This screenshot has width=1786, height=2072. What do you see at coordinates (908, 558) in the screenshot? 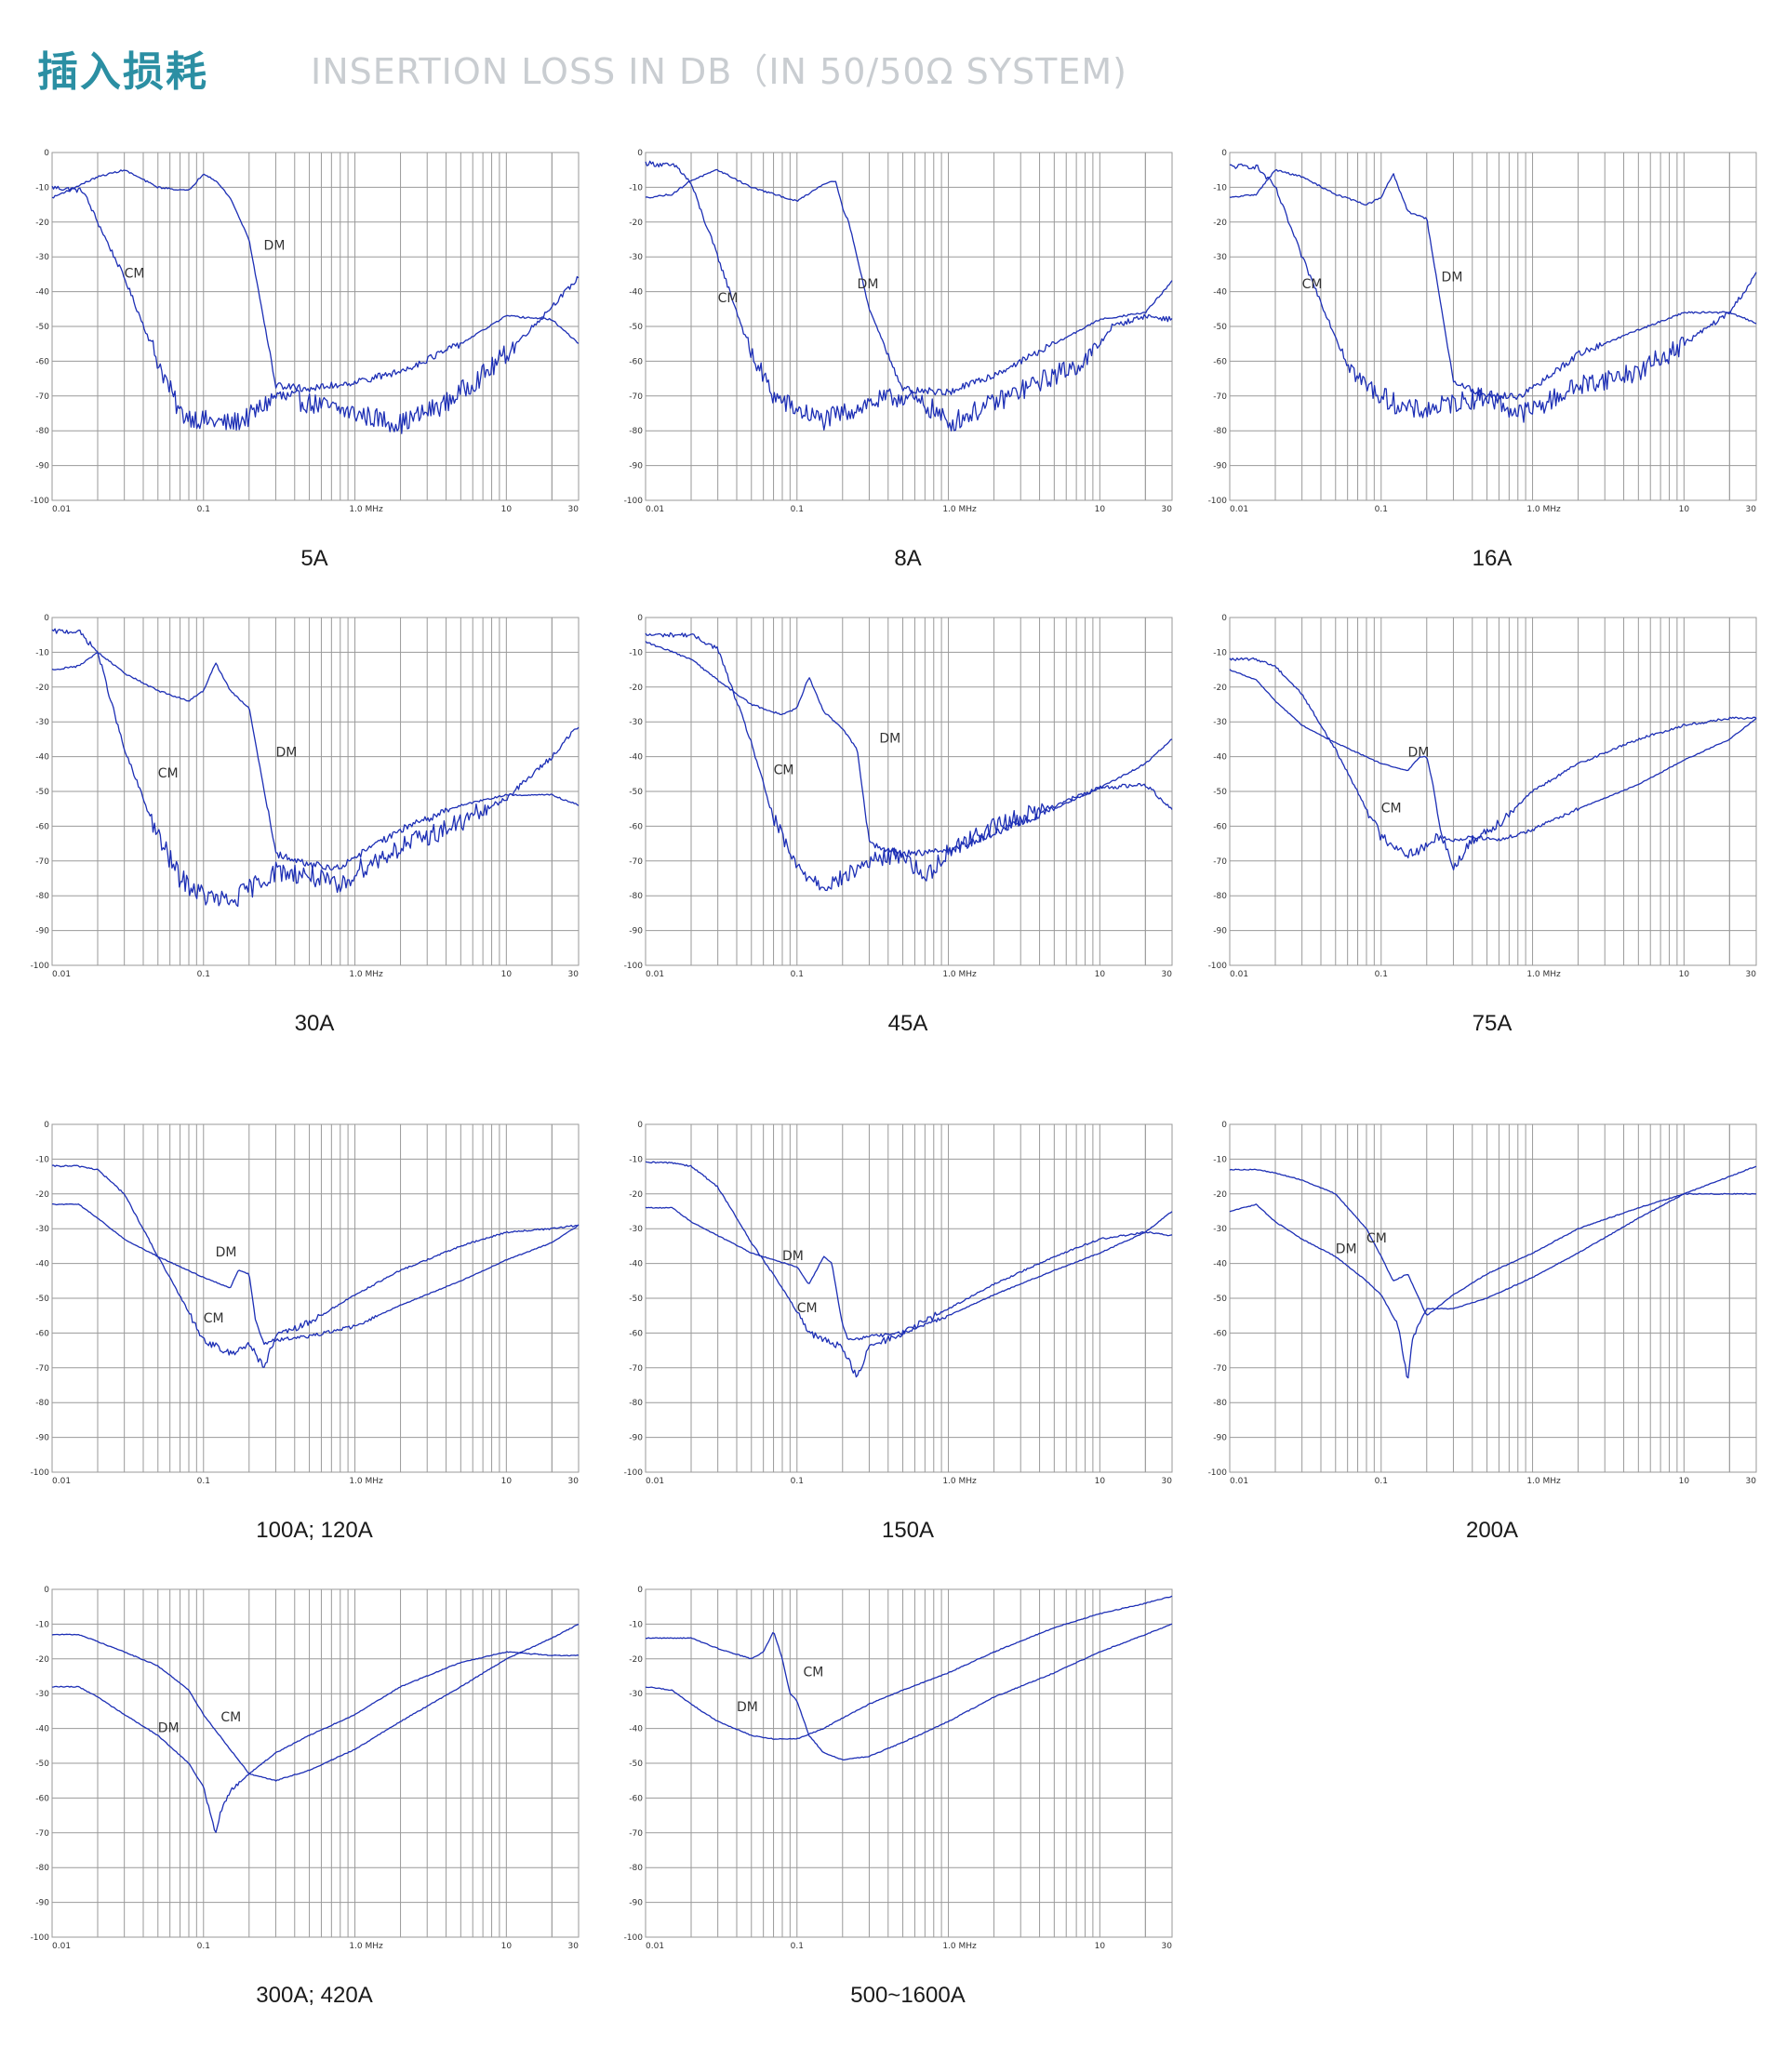
I see `chart-caption: 8A` at bounding box center [908, 558].